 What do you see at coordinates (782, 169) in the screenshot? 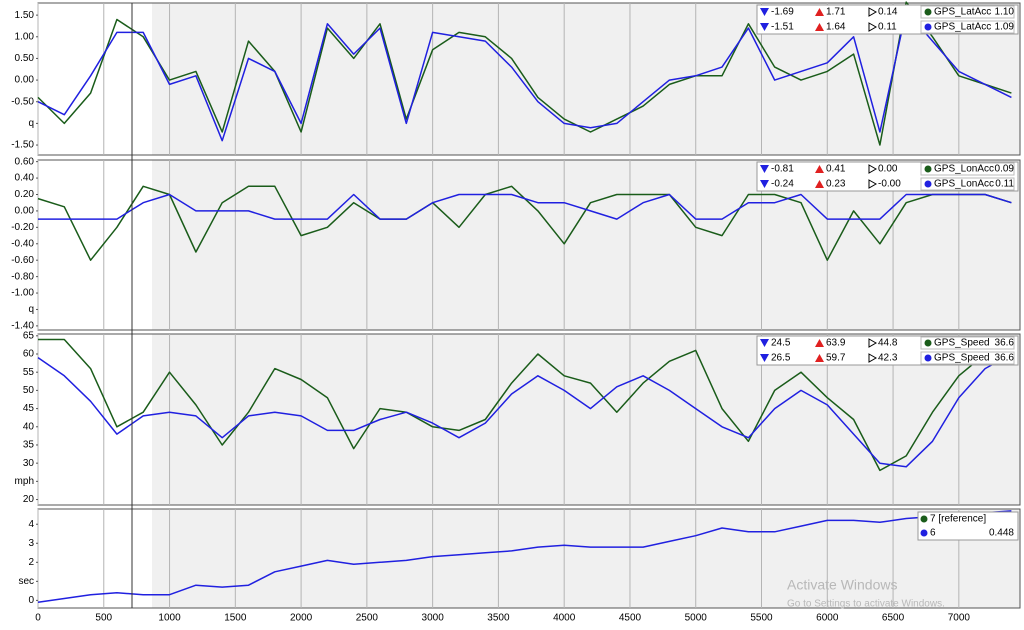
I see `legend-min: -0.81` at bounding box center [782, 169].